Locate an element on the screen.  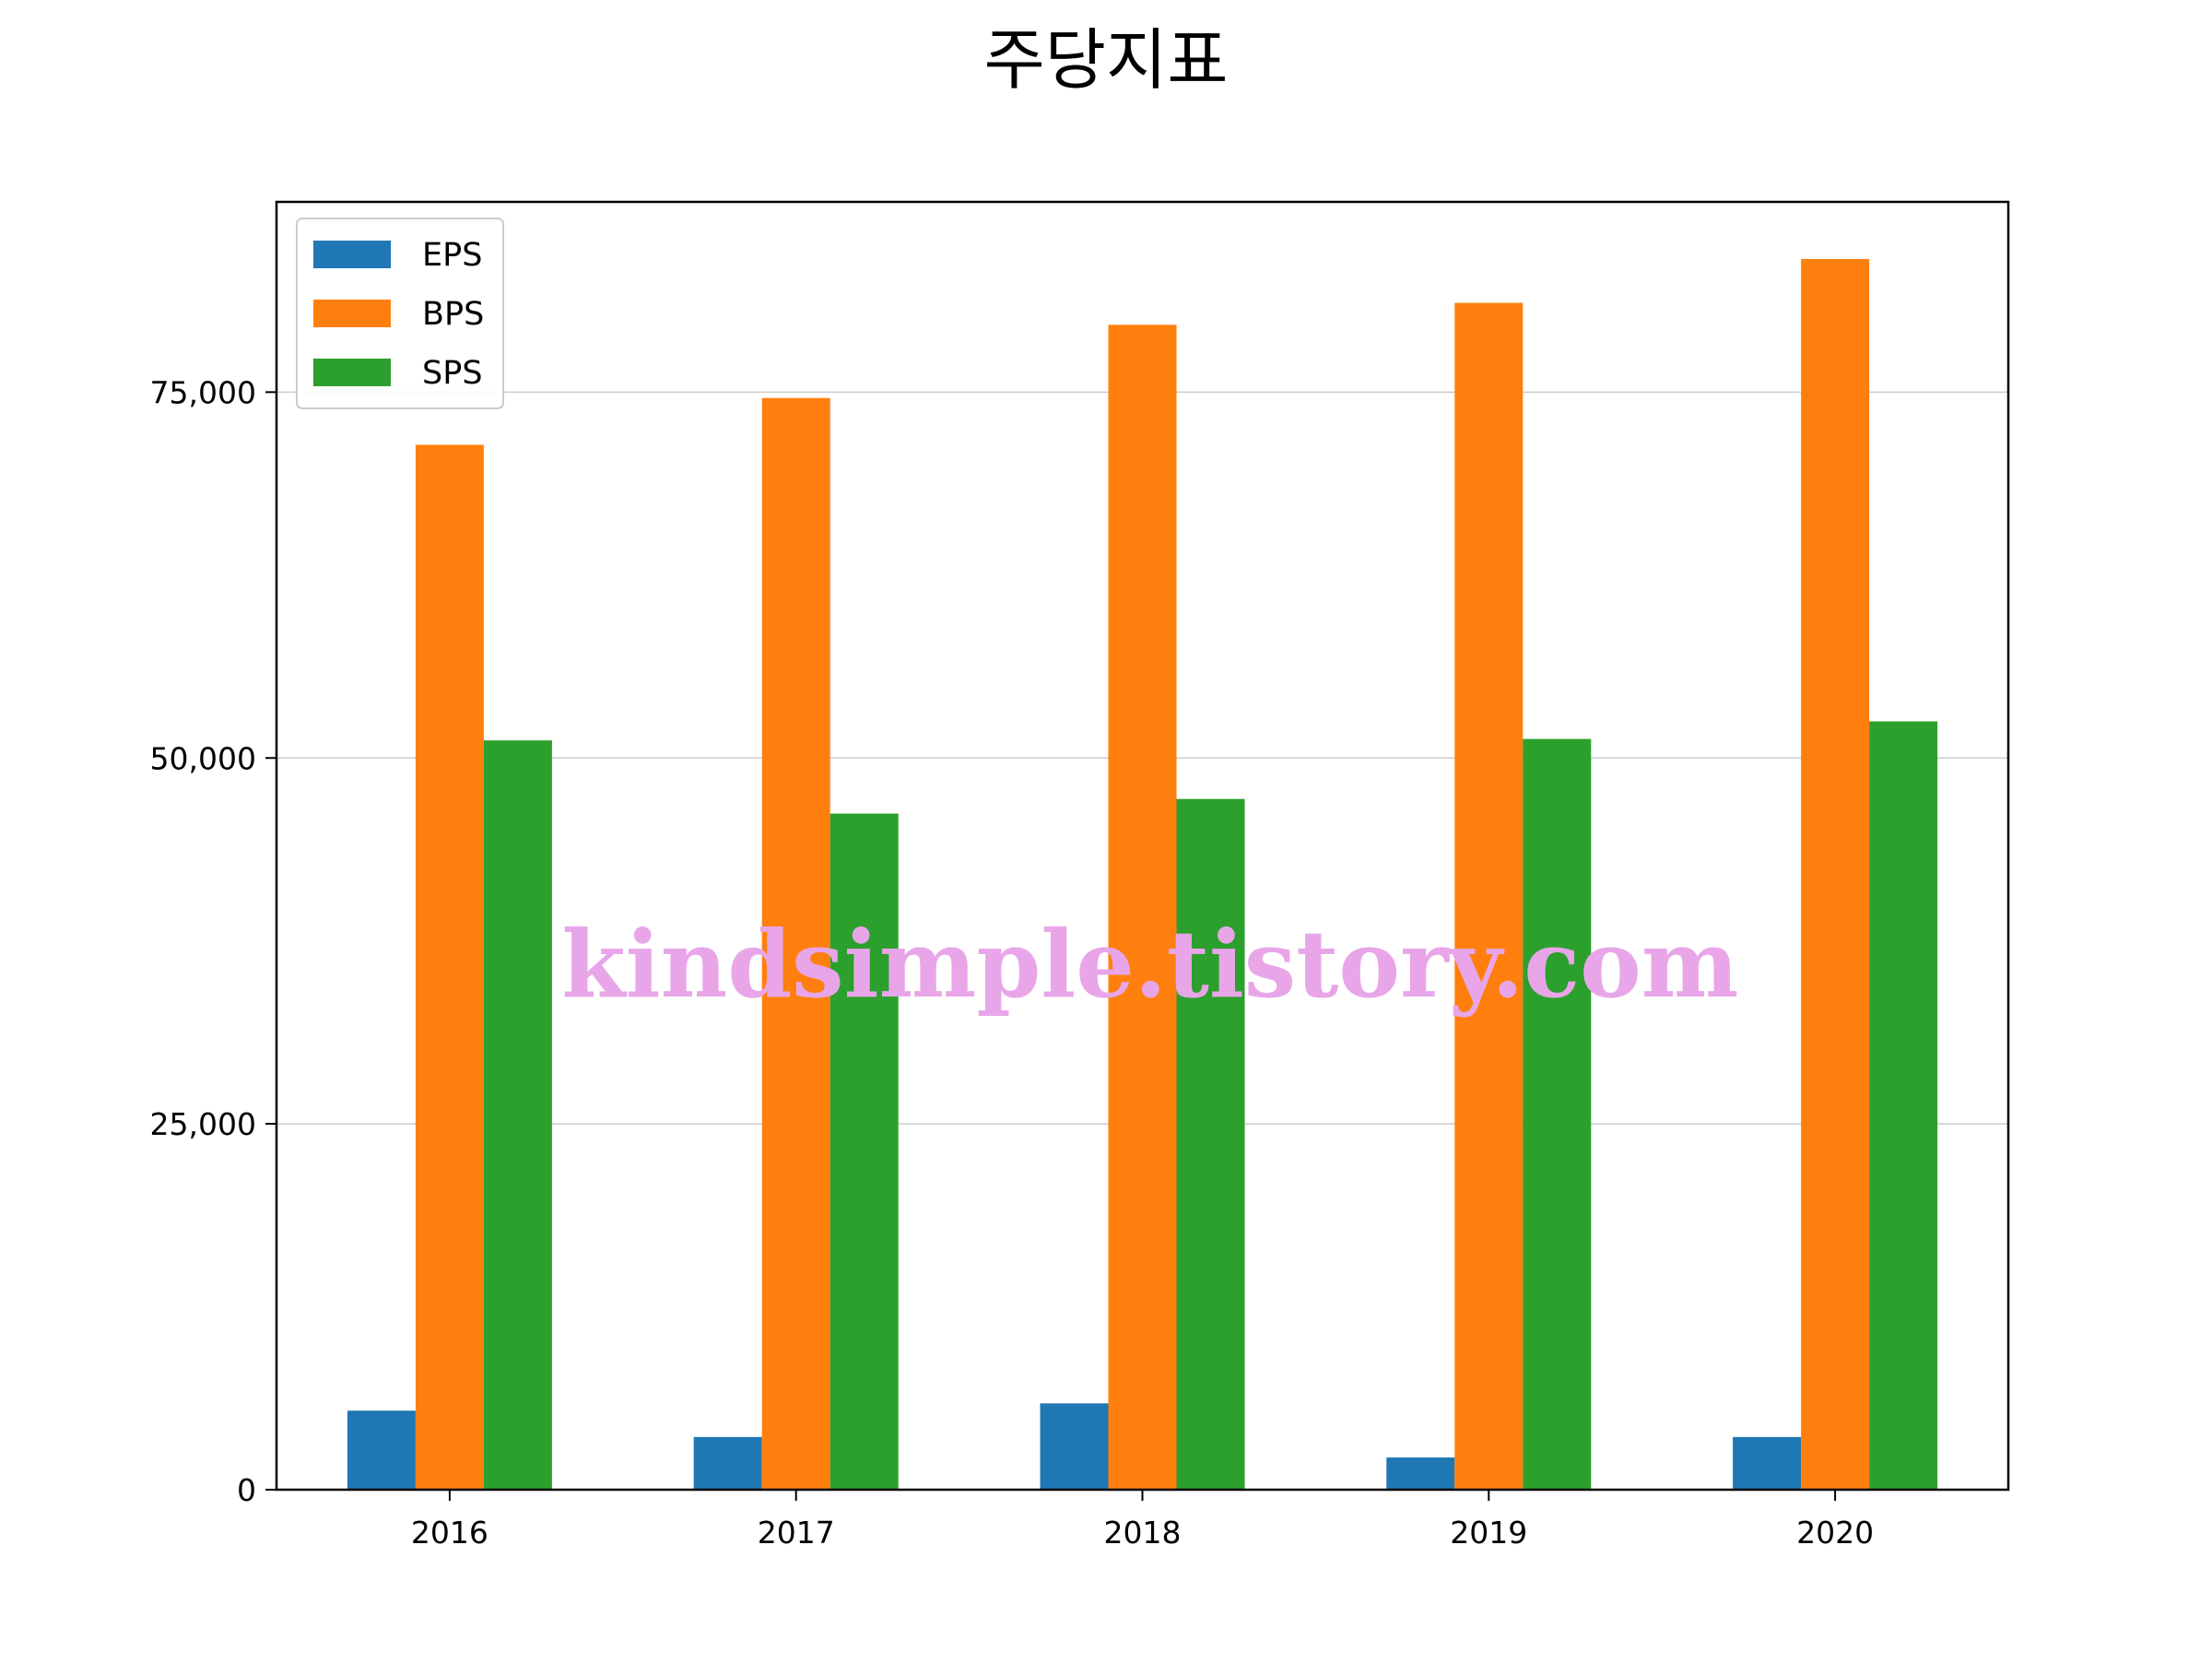
legend: EPS BPS SPS is located at coordinates (400, 313).